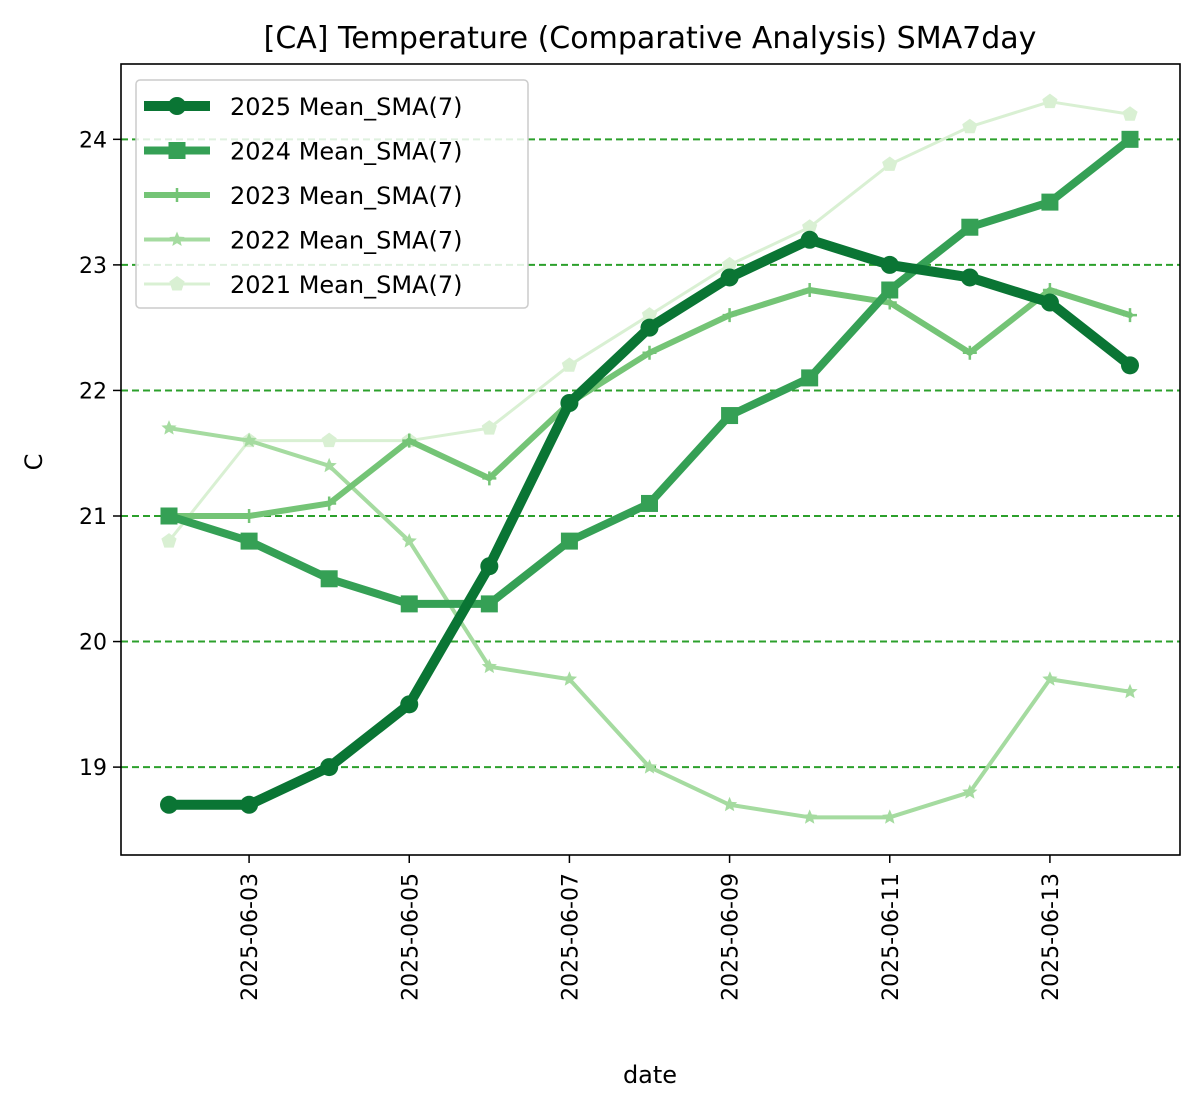 The height and width of the screenshot is (1110, 1200). I want to click on legend-item: 2021 Mean_SMA(7), so click(303, 285).